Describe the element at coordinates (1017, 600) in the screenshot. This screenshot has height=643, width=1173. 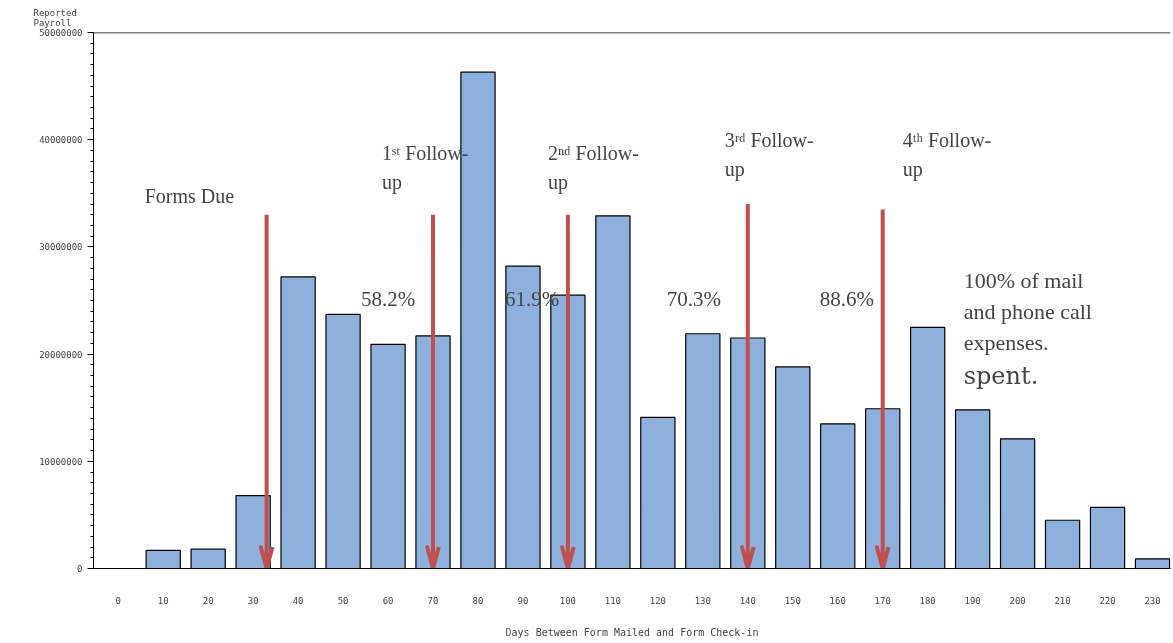
I see `x-tick-label: 200` at that location.